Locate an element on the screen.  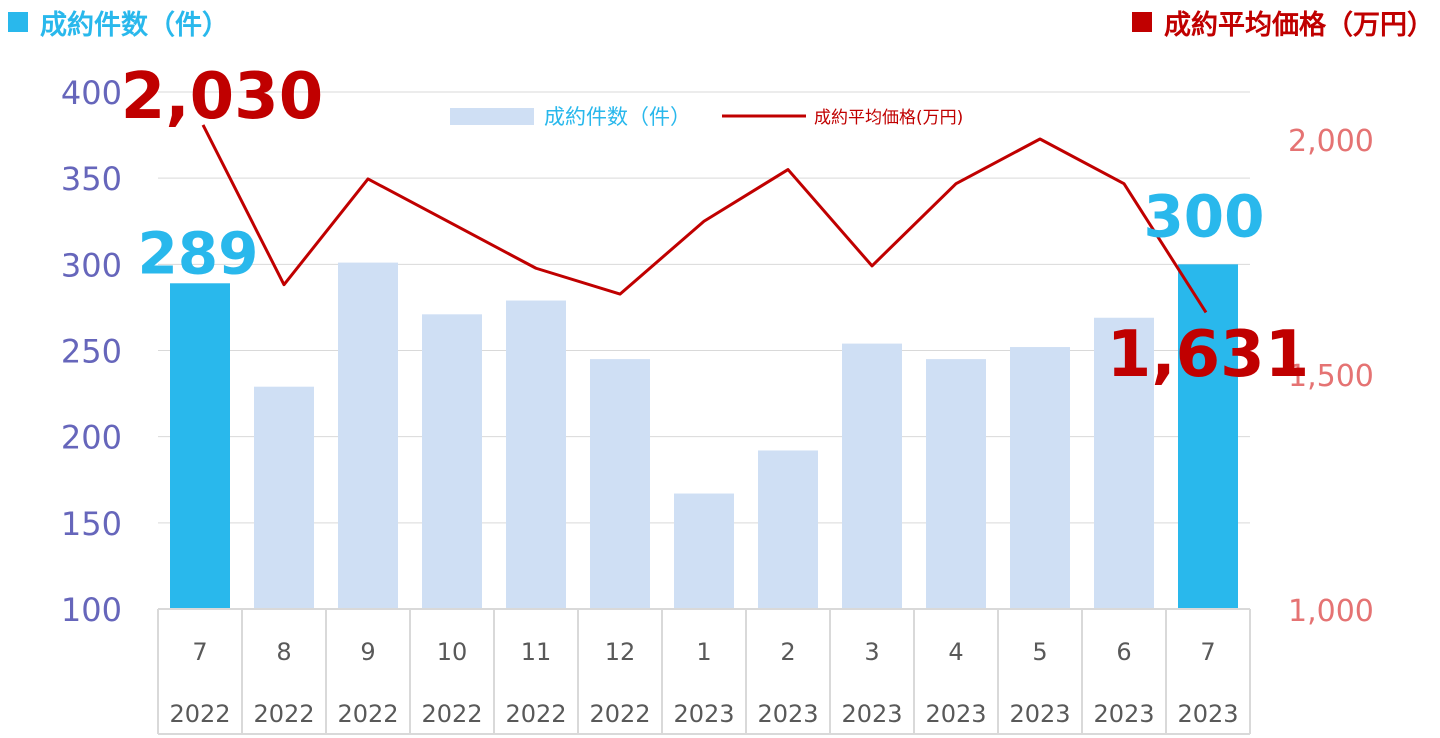
x-tick-label-month: 5 is located at coordinates (1039, 652).